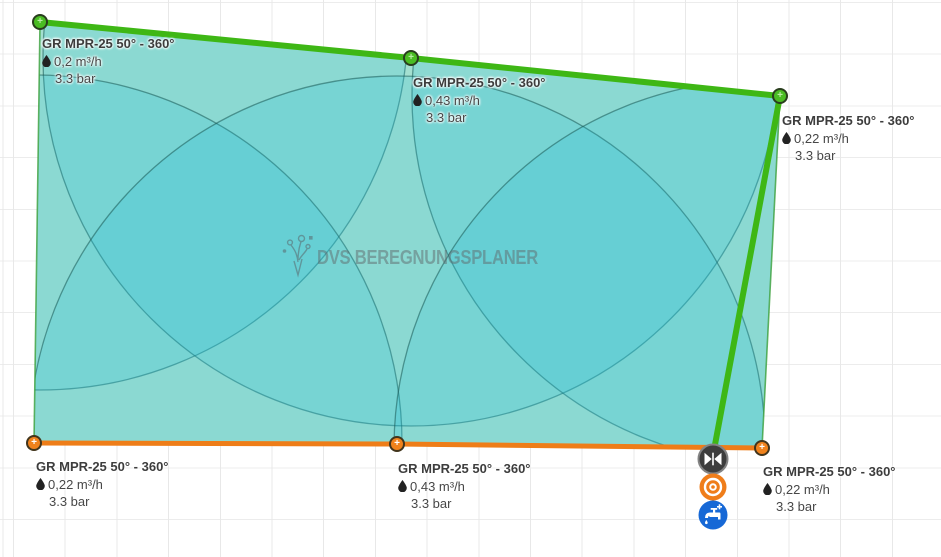 Image resolution: width=941 pixels, height=557 pixels. What do you see at coordinates (411, 58) in the screenshot?
I see `sprinkler-node-top-middle: +` at bounding box center [411, 58].